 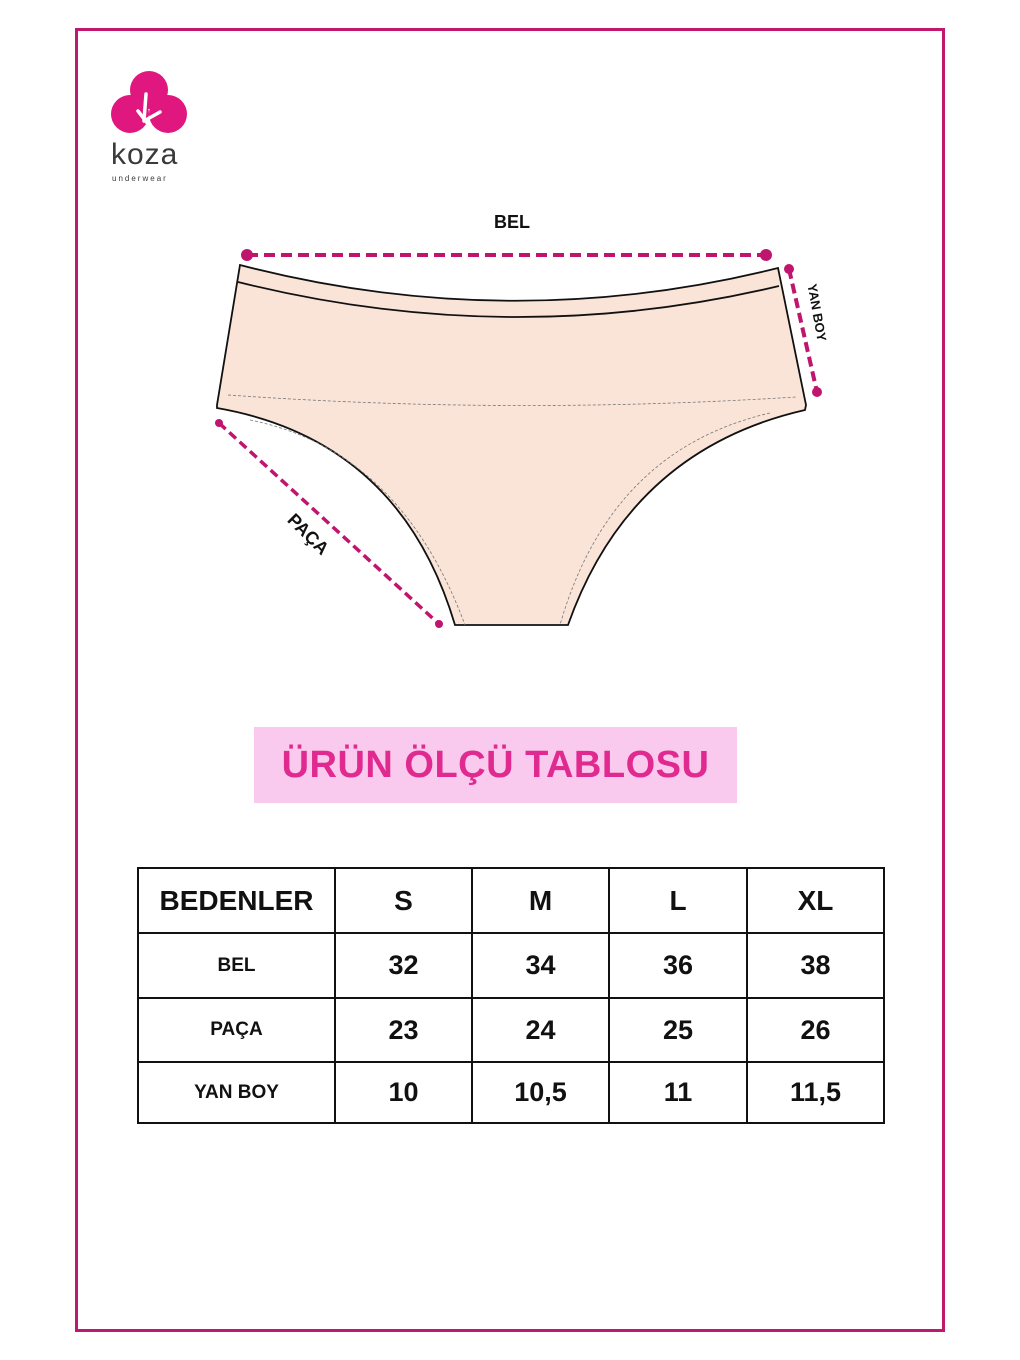 I want to click on header-cell: S, so click(x=403, y=900).